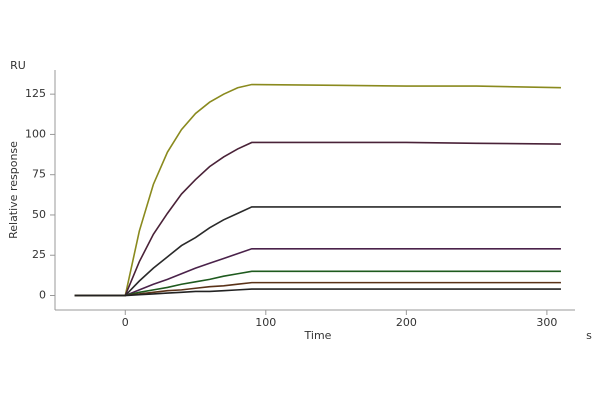  What do you see at coordinates (13, 190) in the screenshot?
I see `y-axis-title: Relative response` at bounding box center [13, 190].